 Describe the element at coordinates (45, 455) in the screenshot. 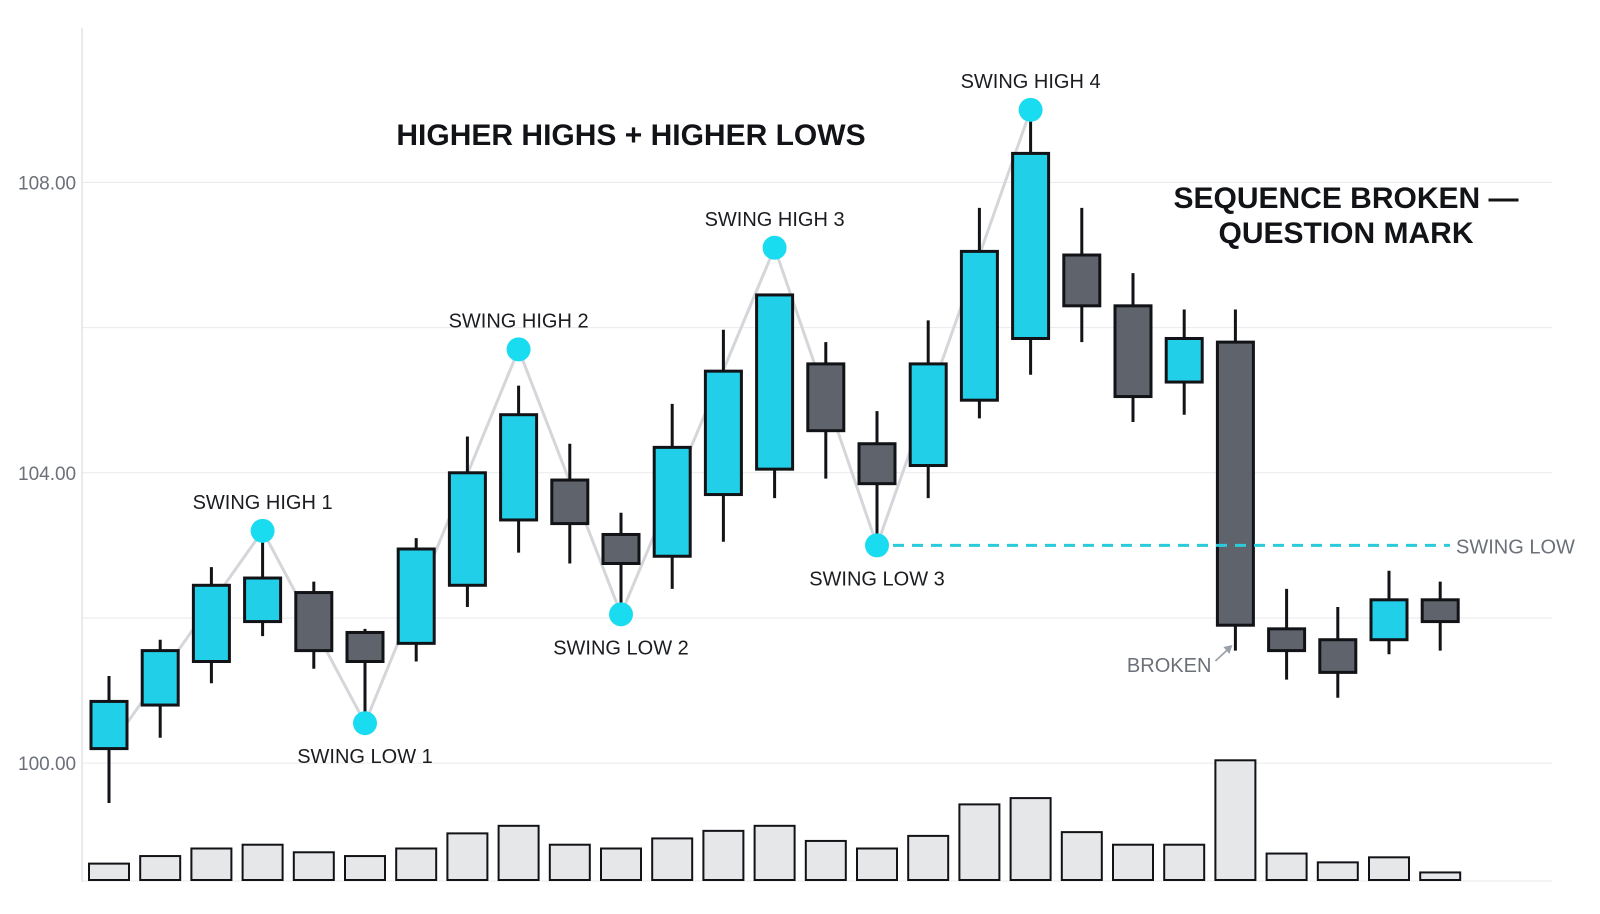

I see `y-axis: 100.00 104.00 108.00` at that location.